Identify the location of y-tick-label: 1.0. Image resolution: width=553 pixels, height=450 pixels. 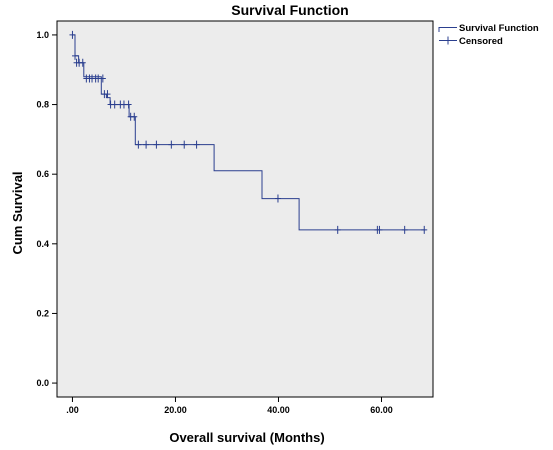
(42, 35).